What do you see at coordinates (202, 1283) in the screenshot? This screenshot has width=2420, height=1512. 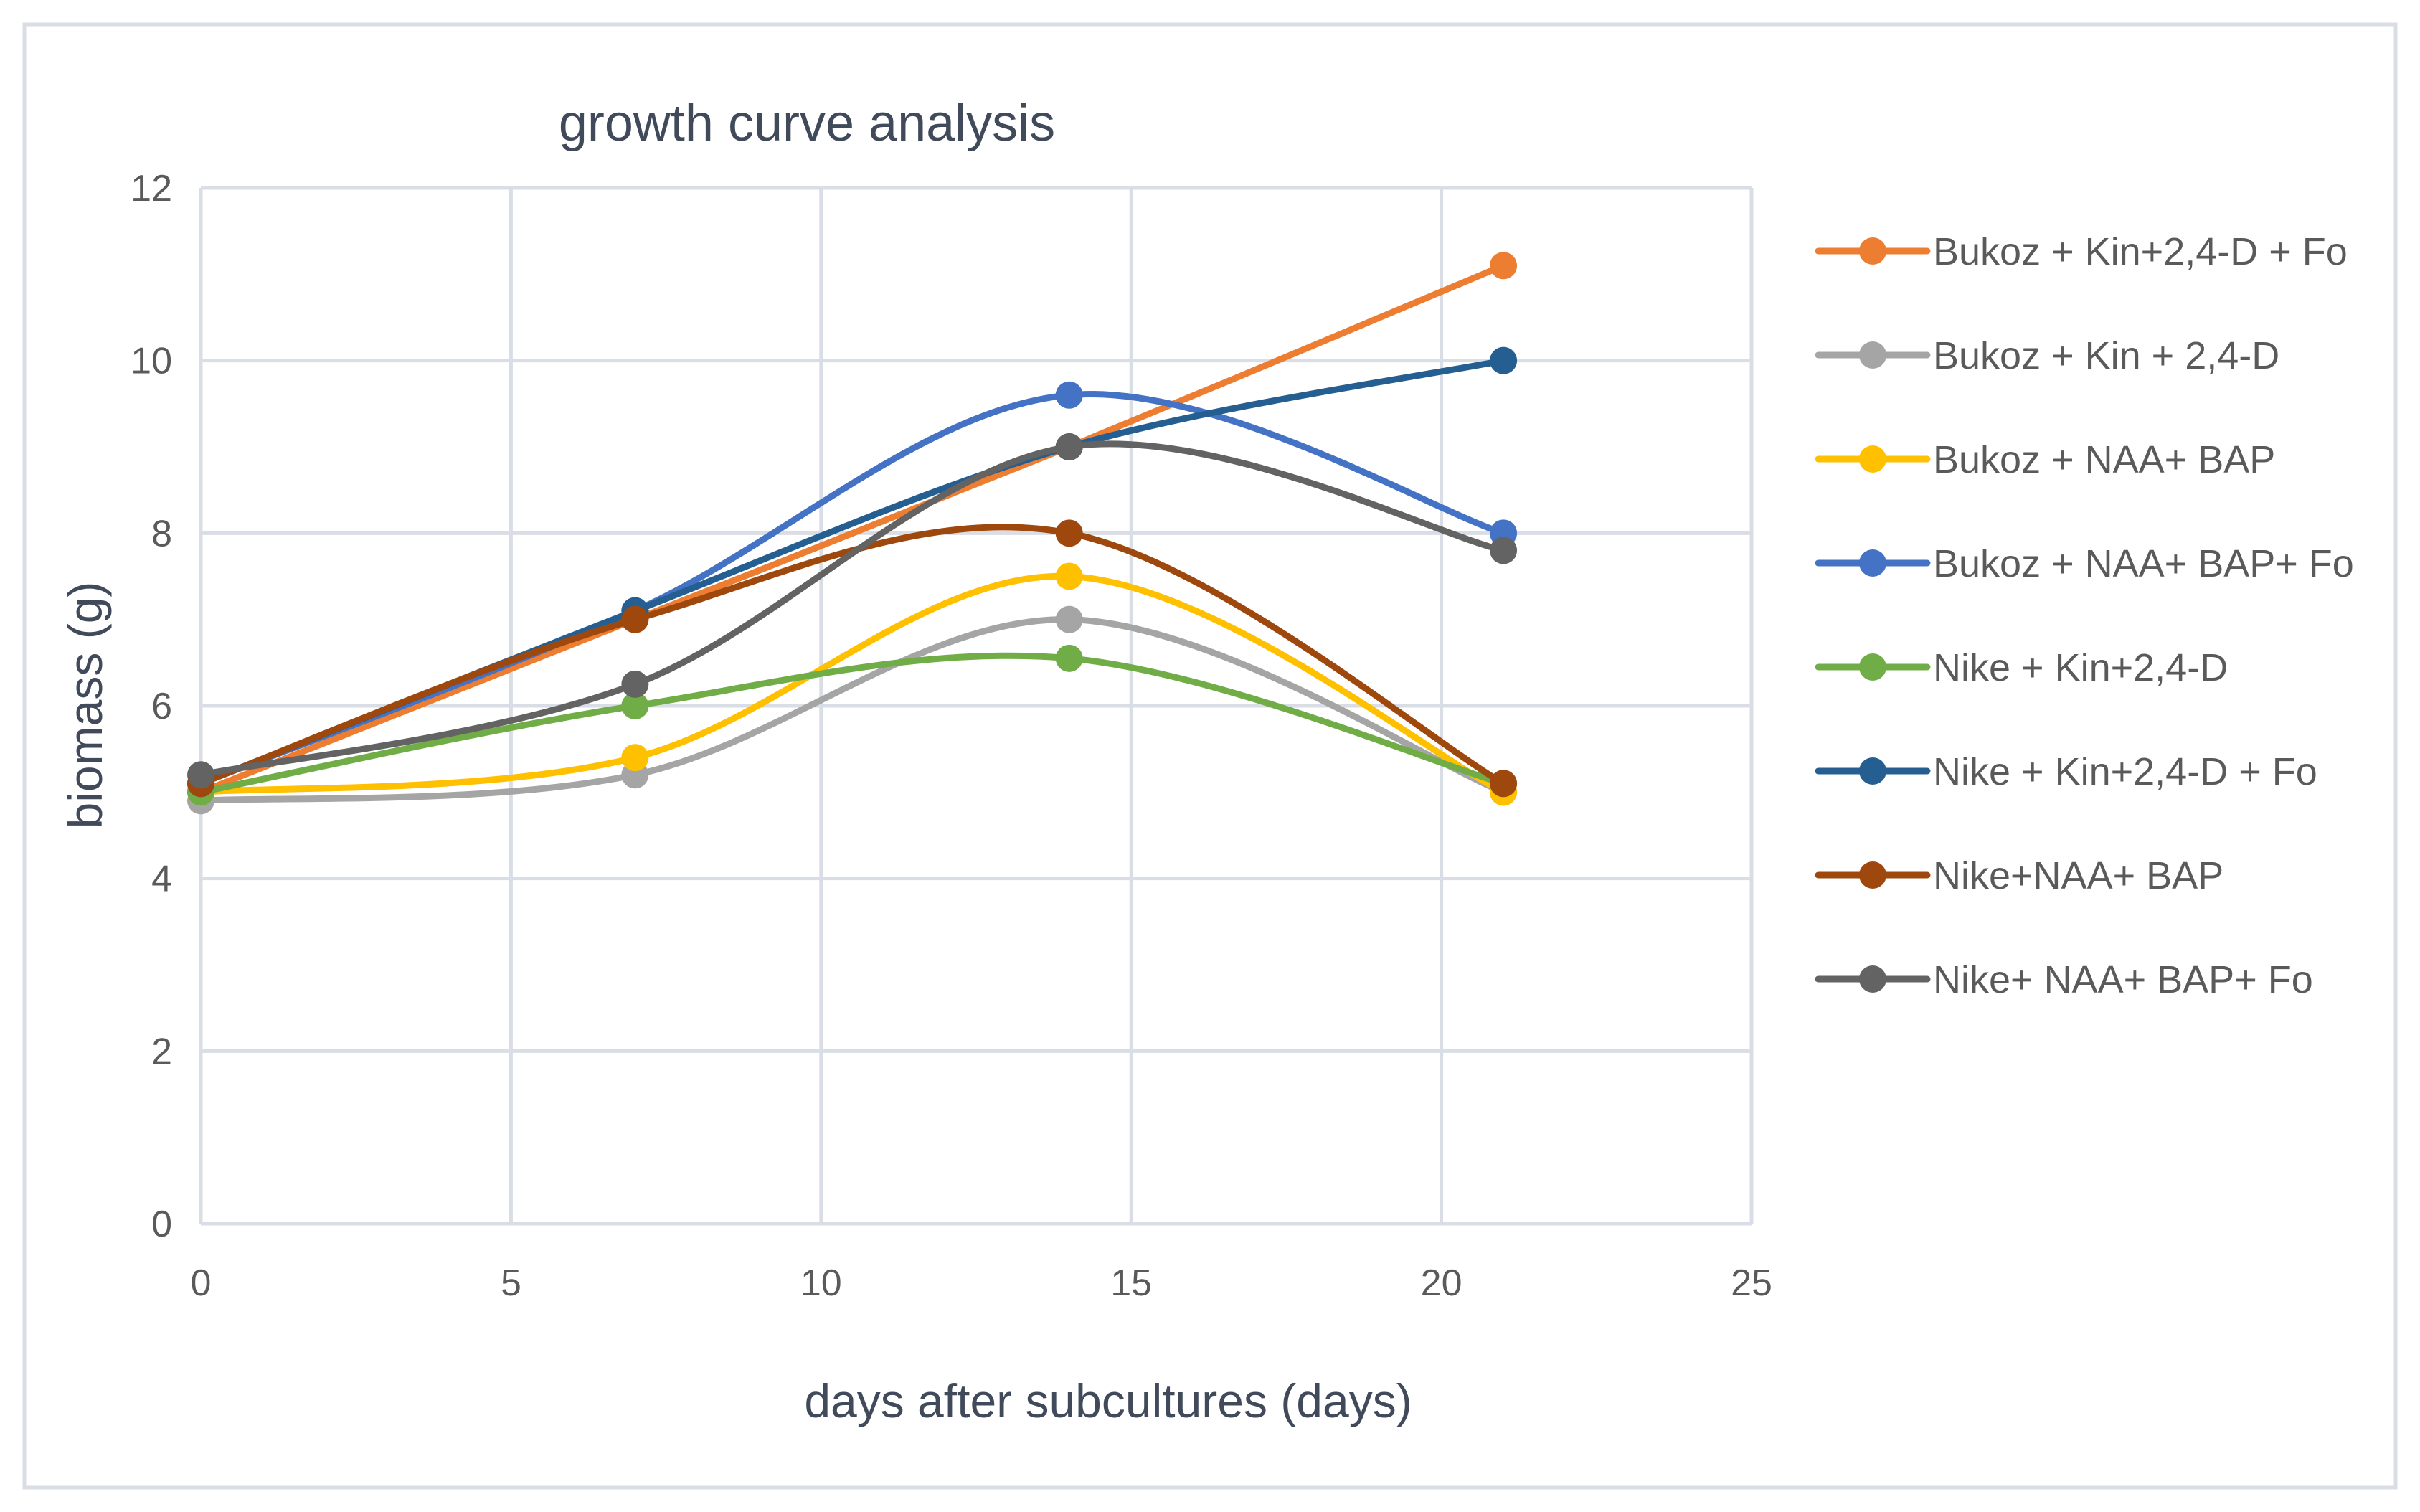 I see `x-tick-label: 0` at bounding box center [202, 1283].